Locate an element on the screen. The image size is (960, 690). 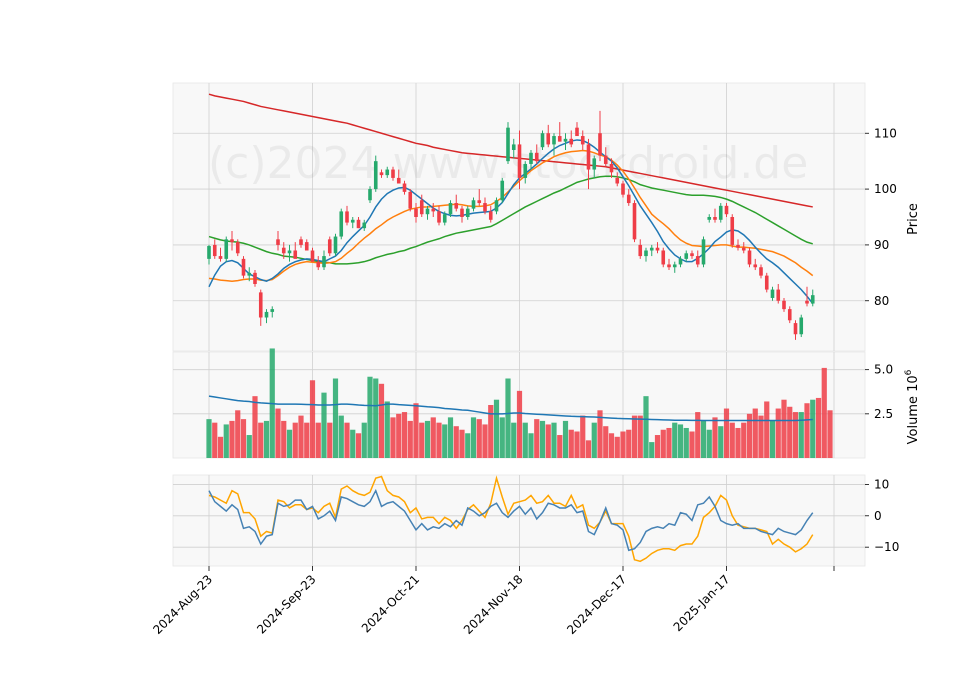
x-tick-label: 2024-Dec-17 is located at coordinates (596, 604).